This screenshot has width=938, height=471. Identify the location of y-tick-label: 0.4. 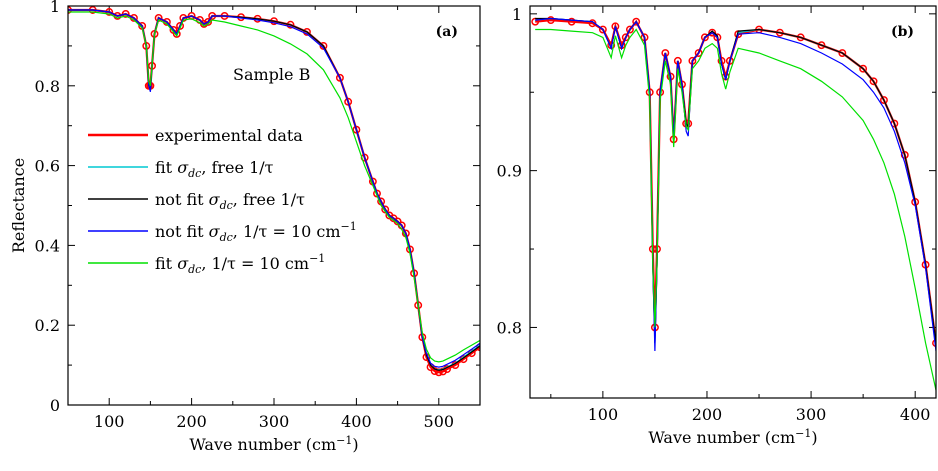
(47, 245).